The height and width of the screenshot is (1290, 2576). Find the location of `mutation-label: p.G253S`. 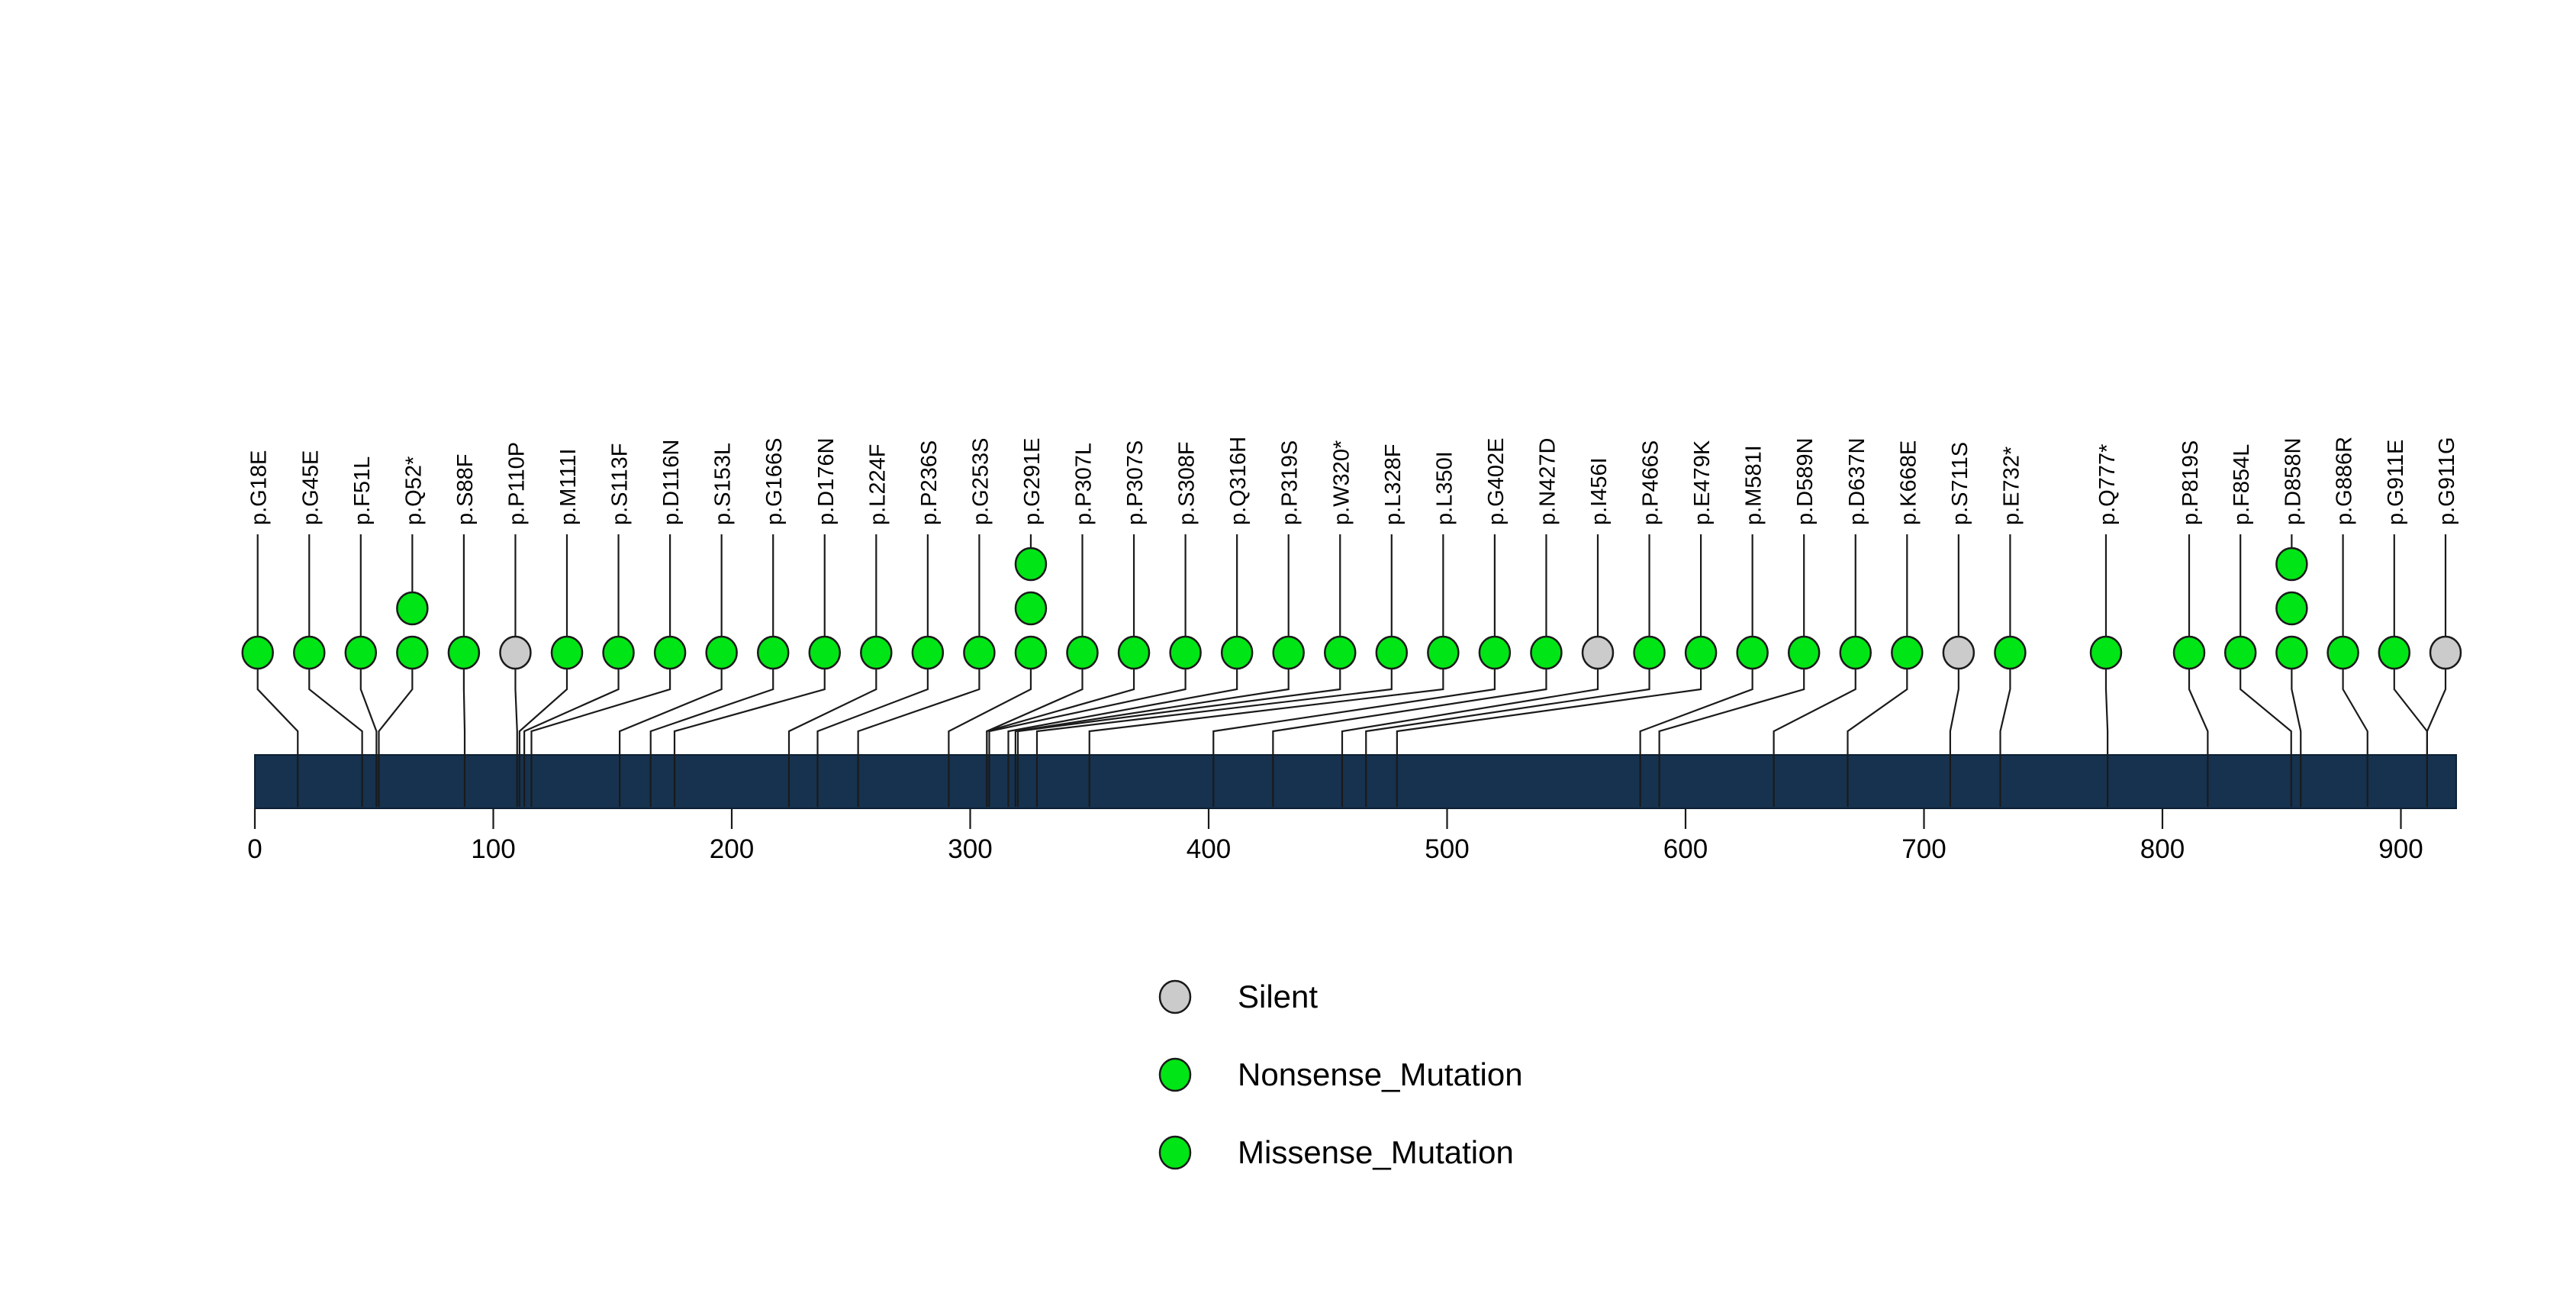

mutation-label: p.G253S is located at coordinates (980, 482).